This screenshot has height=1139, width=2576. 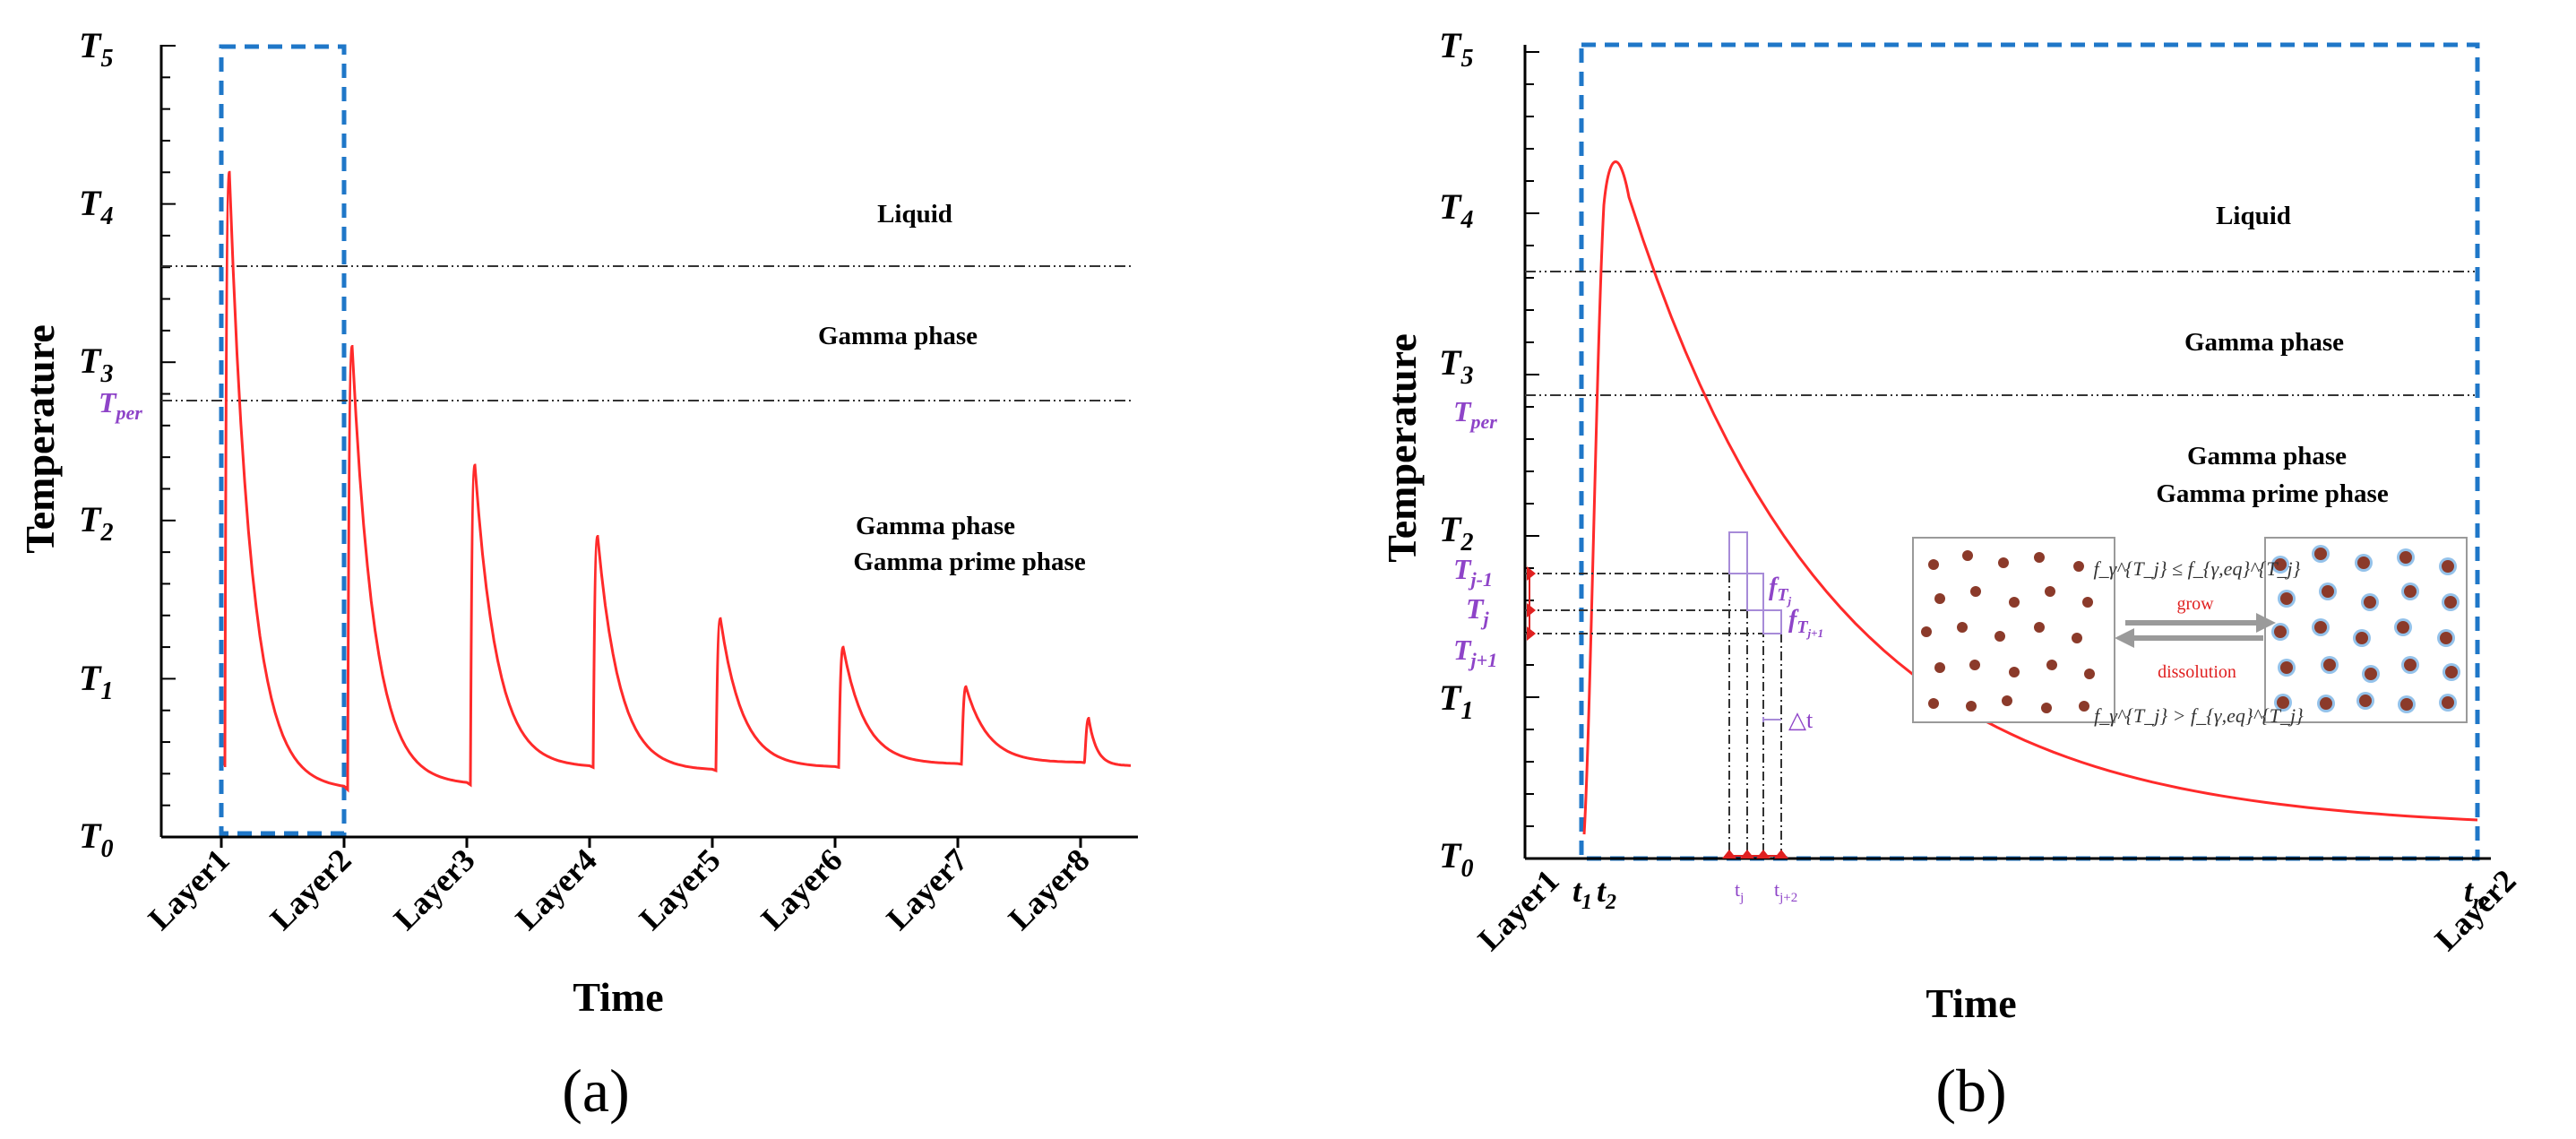 What do you see at coordinates (1518, 909) in the screenshot?
I see `x-end-label-layer1: Layer1` at bounding box center [1518, 909].